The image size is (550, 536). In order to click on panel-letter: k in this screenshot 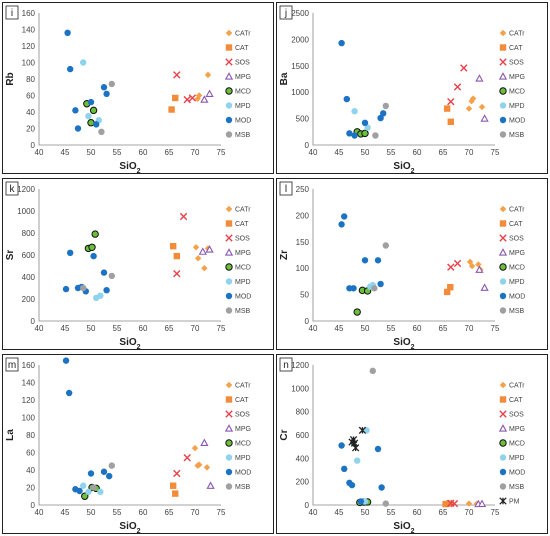, I will do `click(13, 189)`.